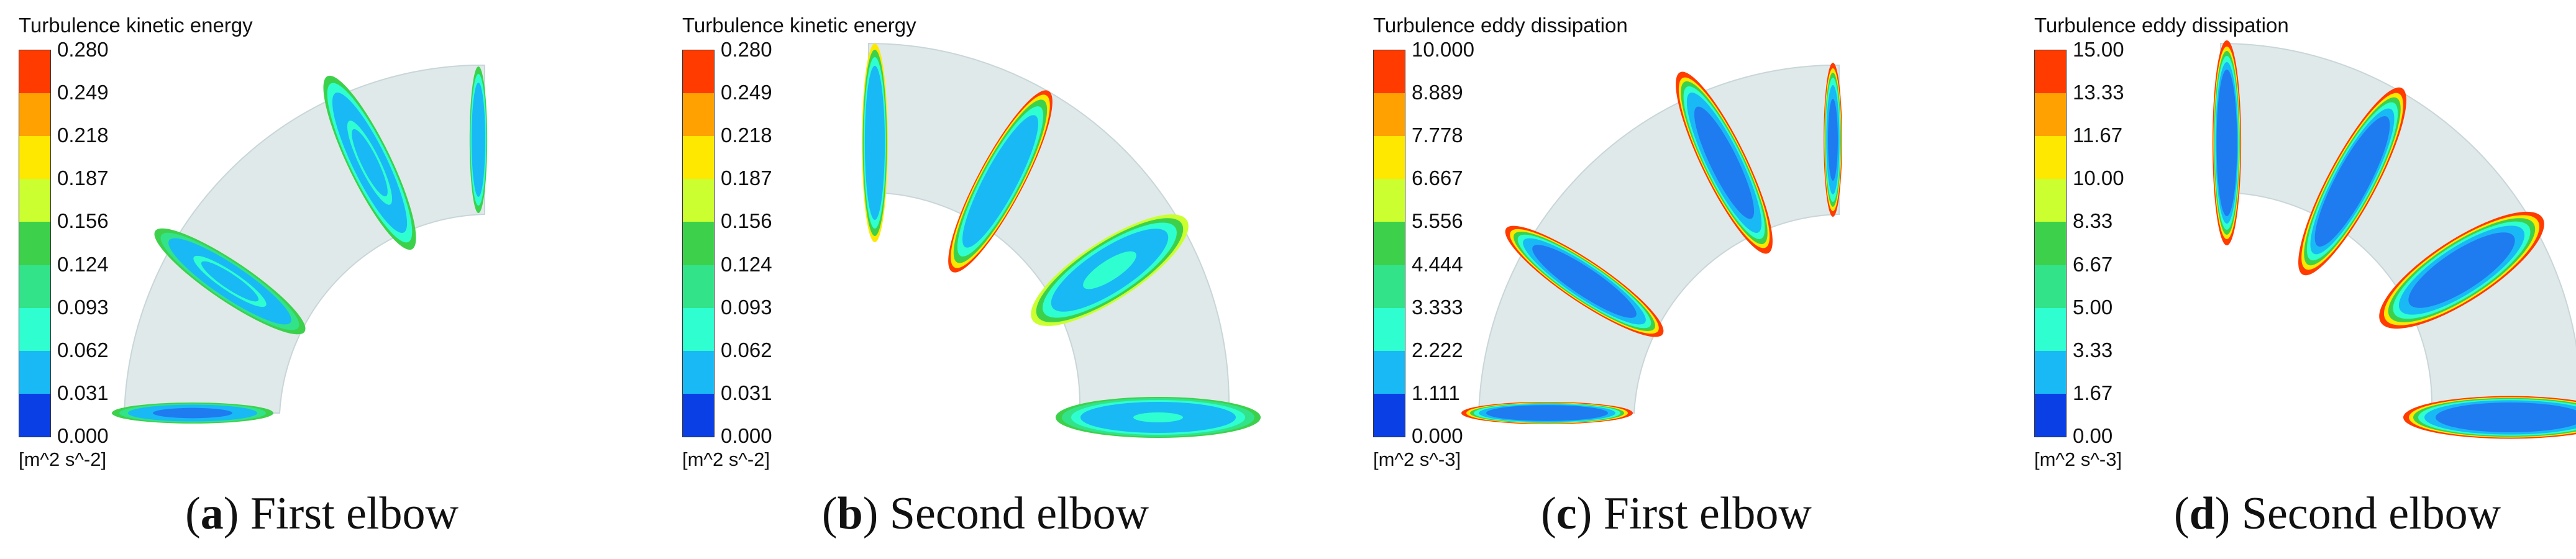 The height and width of the screenshot is (559, 2576). Describe the element at coordinates (1437, 307) in the screenshot. I see `tick-label: 3.333` at that location.